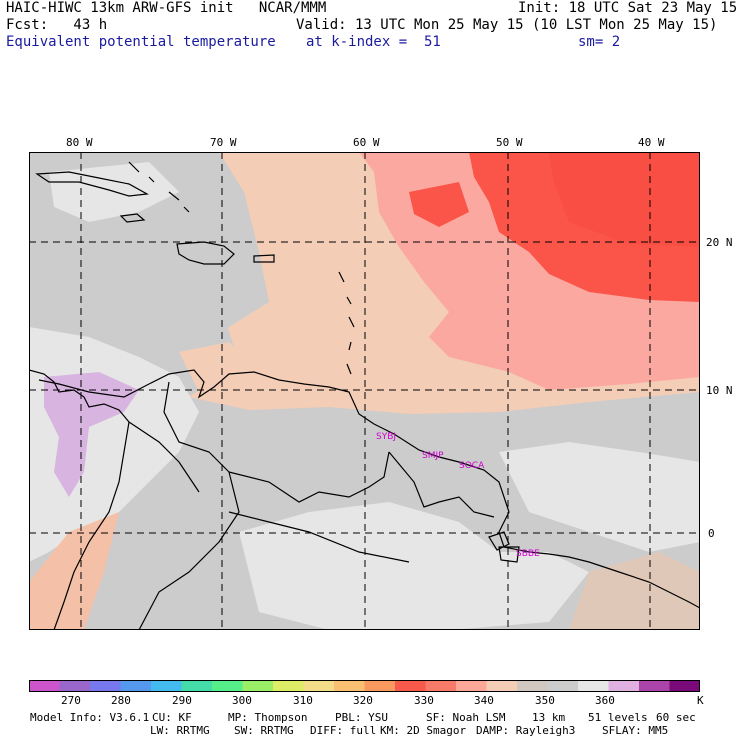  I want to click on cu-scheme: CU: KF, so click(172, 717).